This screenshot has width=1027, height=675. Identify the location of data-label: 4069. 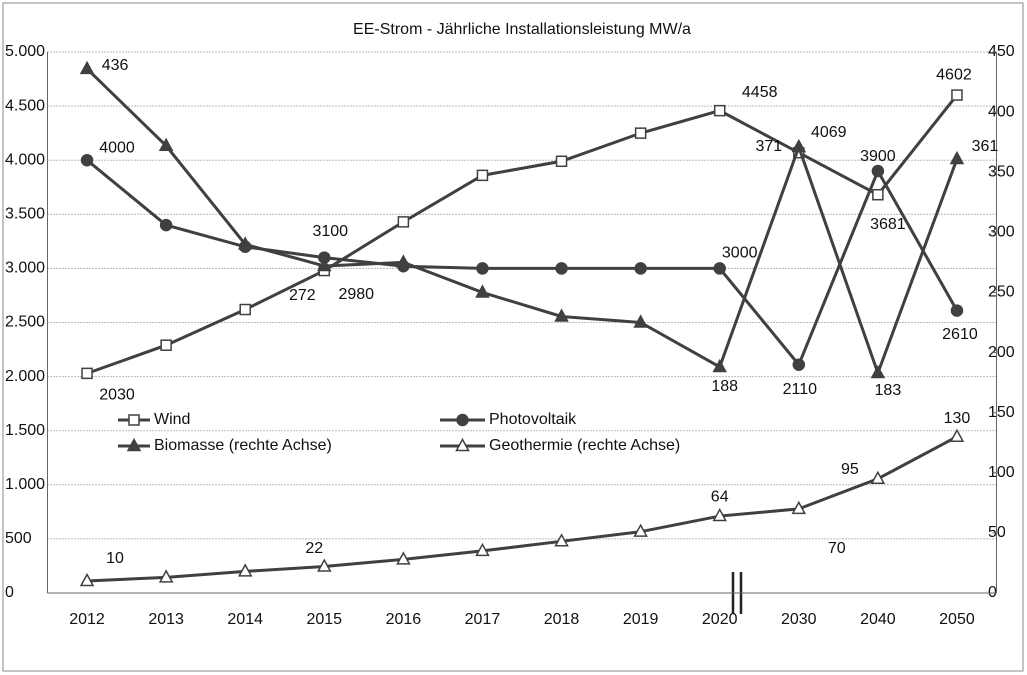
(829, 132).